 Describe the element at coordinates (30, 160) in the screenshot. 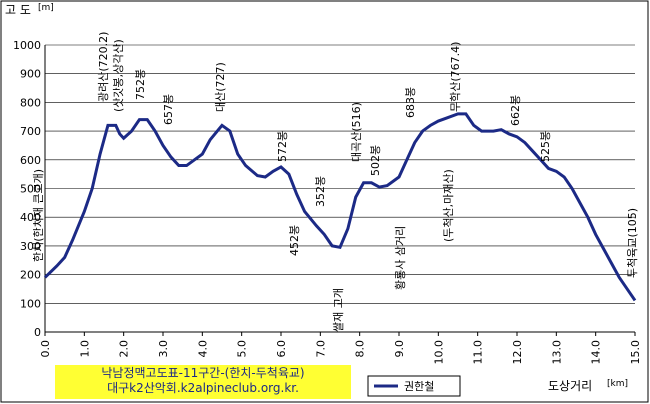

I see `y-tick-label: 600` at that location.